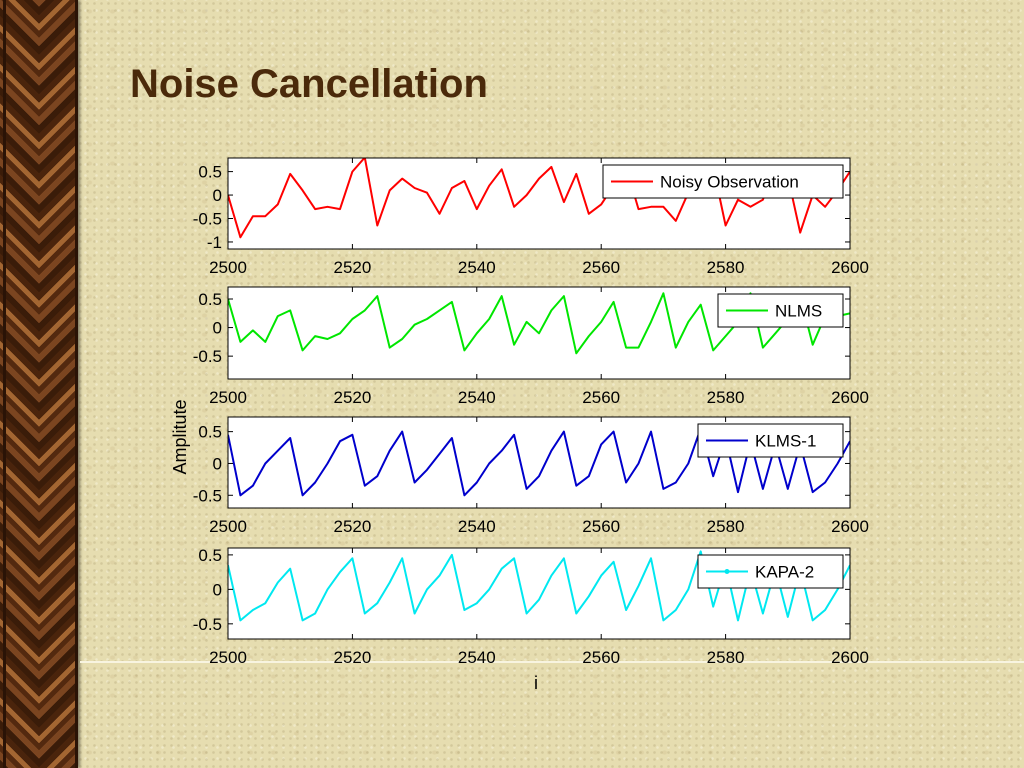  What do you see at coordinates (214, 242) in the screenshot?
I see `y-tick-label: -1` at bounding box center [214, 242].